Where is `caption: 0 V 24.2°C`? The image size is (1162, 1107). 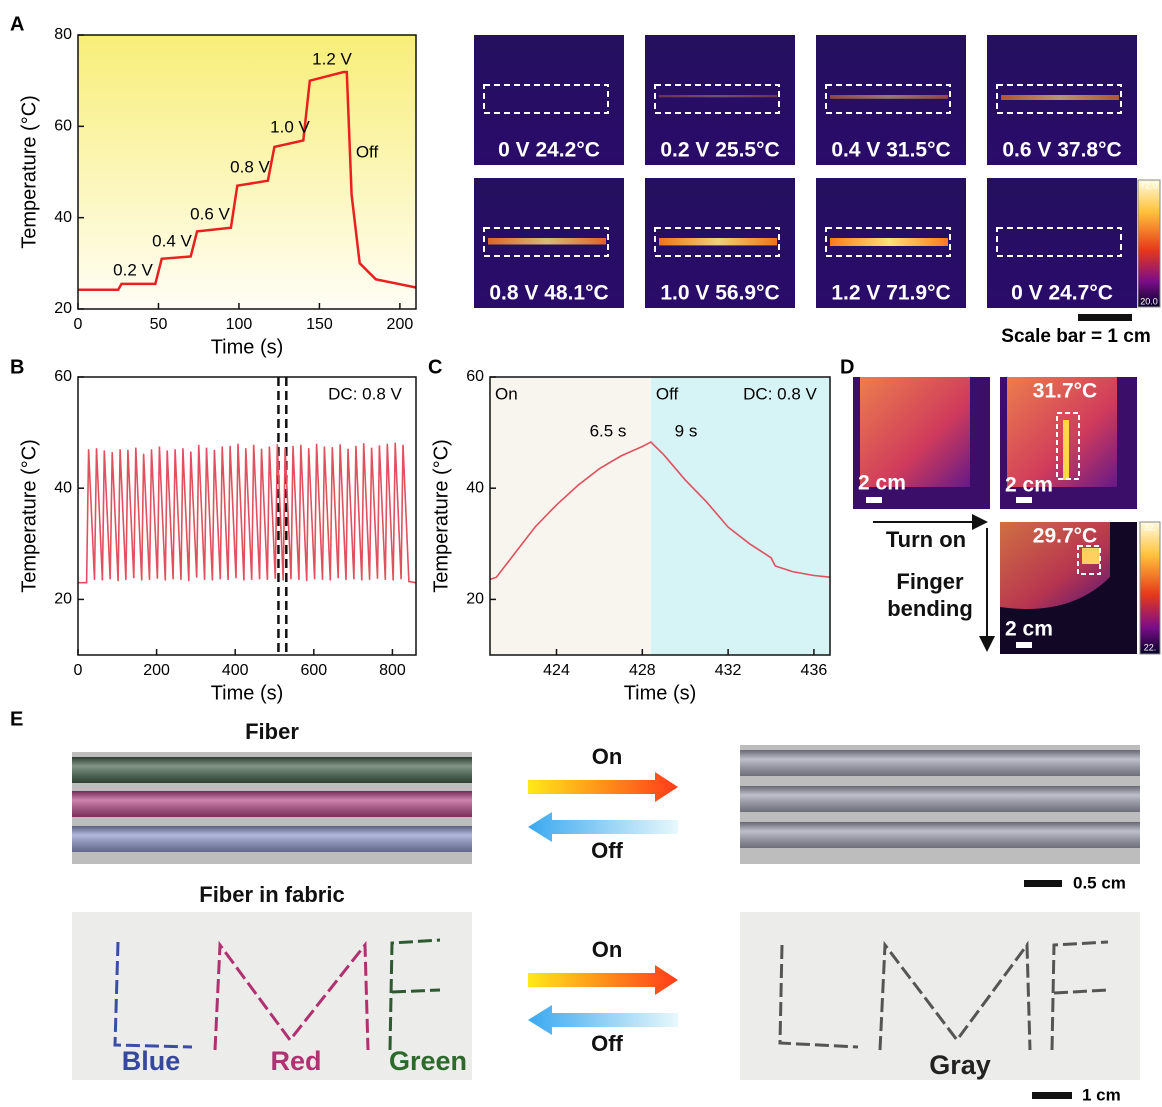
caption: 0 V 24.2°C is located at coordinates (549, 150).